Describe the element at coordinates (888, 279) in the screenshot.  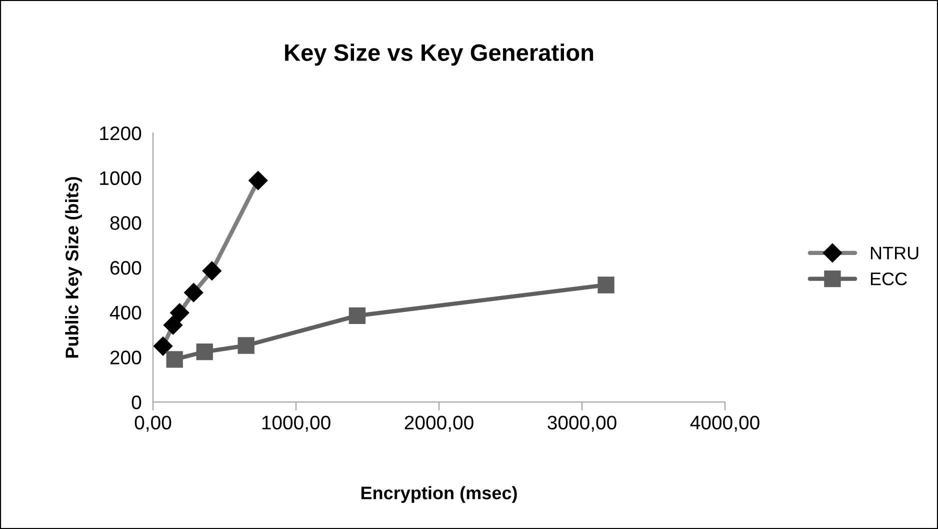
I see `legend-label: ECC` at that location.